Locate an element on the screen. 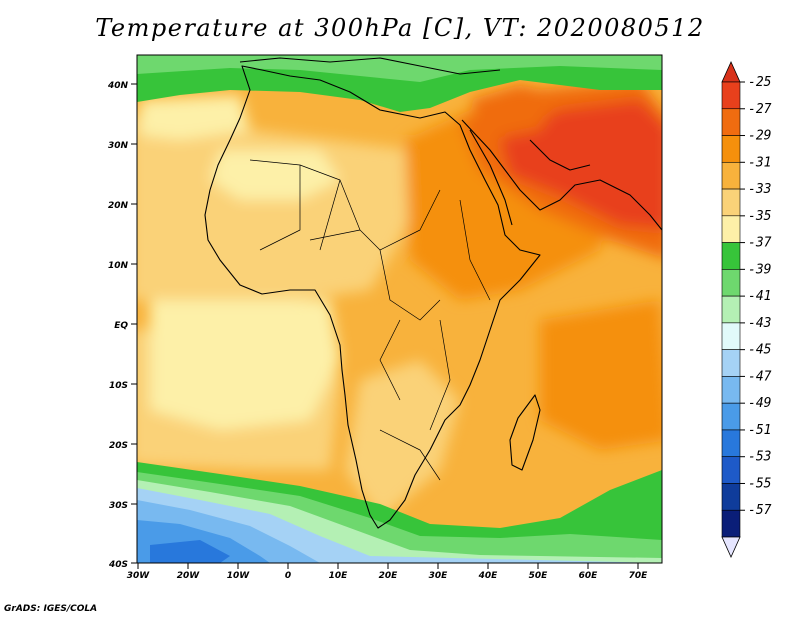 This screenshot has height=618, width=800. colorbar-label: -25 is located at coordinates (760, 82).